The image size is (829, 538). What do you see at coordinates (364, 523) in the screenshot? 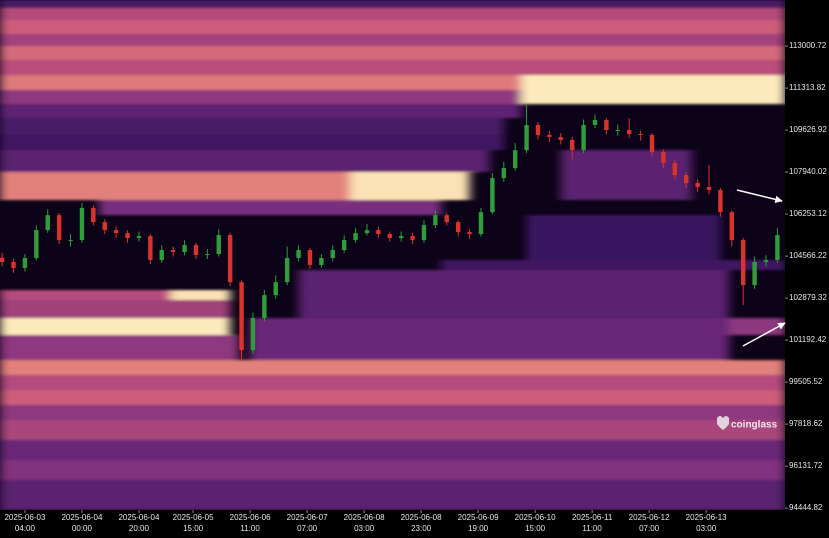
I see `x-tick-label: 2025-06-08 03:00` at bounding box center [364, 523].